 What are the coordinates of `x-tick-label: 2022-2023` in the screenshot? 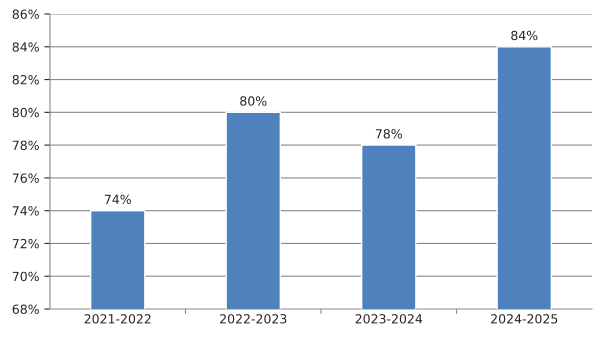 It's located at (253, 319).